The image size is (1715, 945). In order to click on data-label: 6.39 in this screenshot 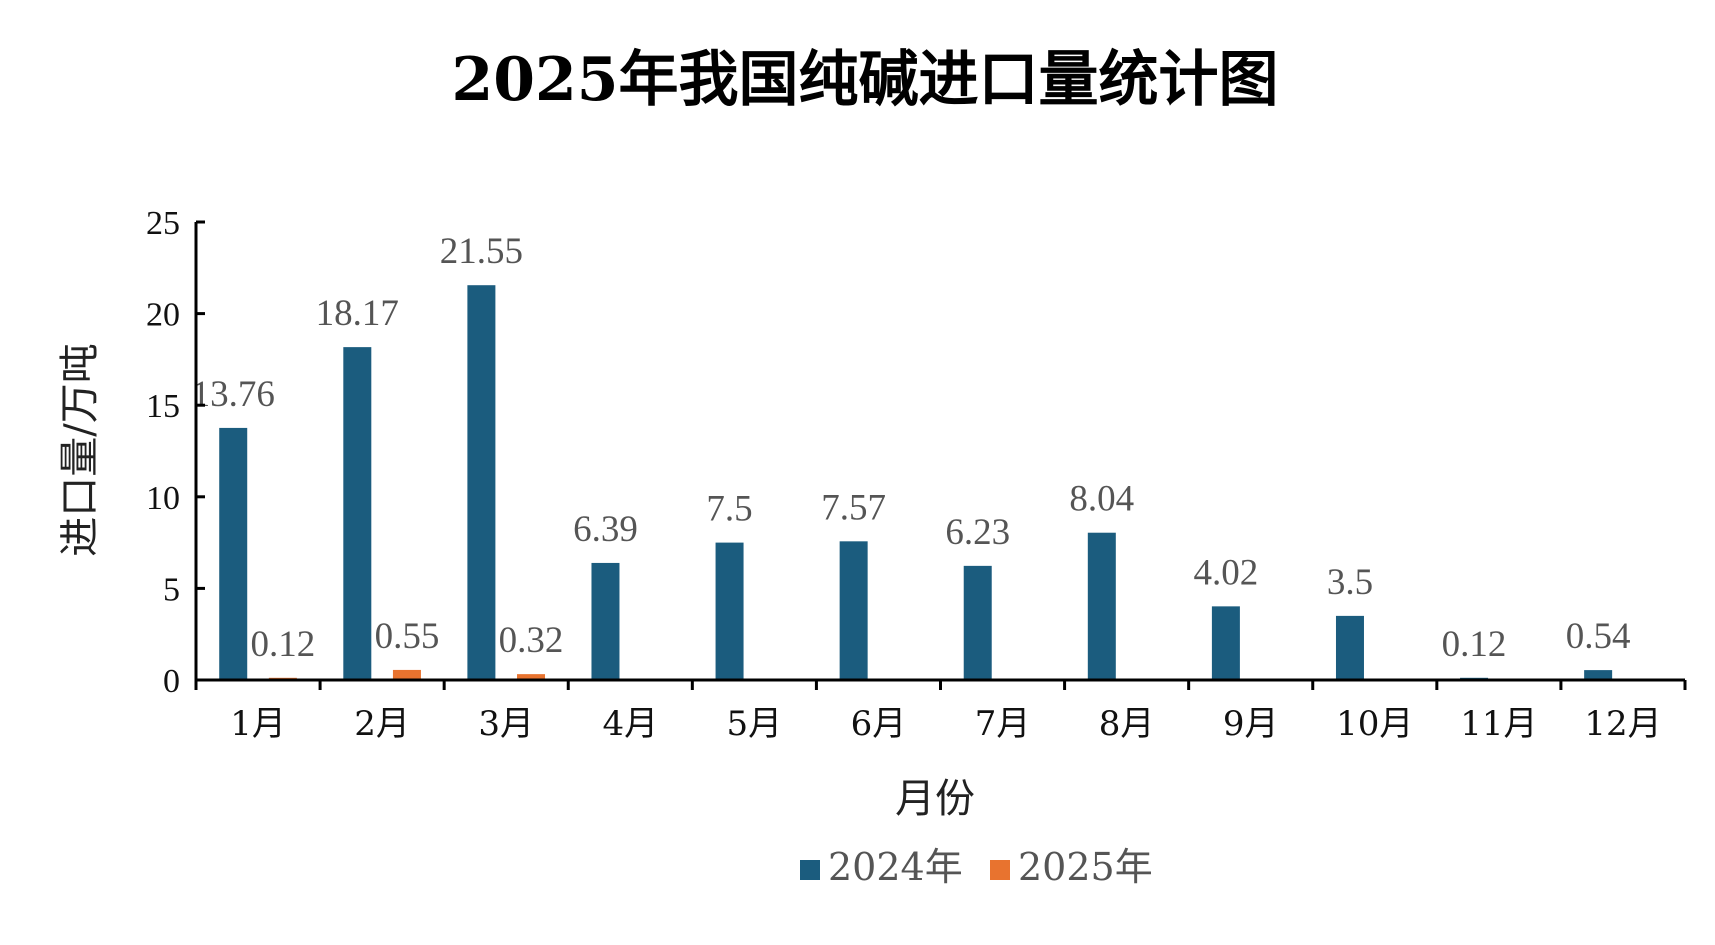, I will do `click(605, 529)`.